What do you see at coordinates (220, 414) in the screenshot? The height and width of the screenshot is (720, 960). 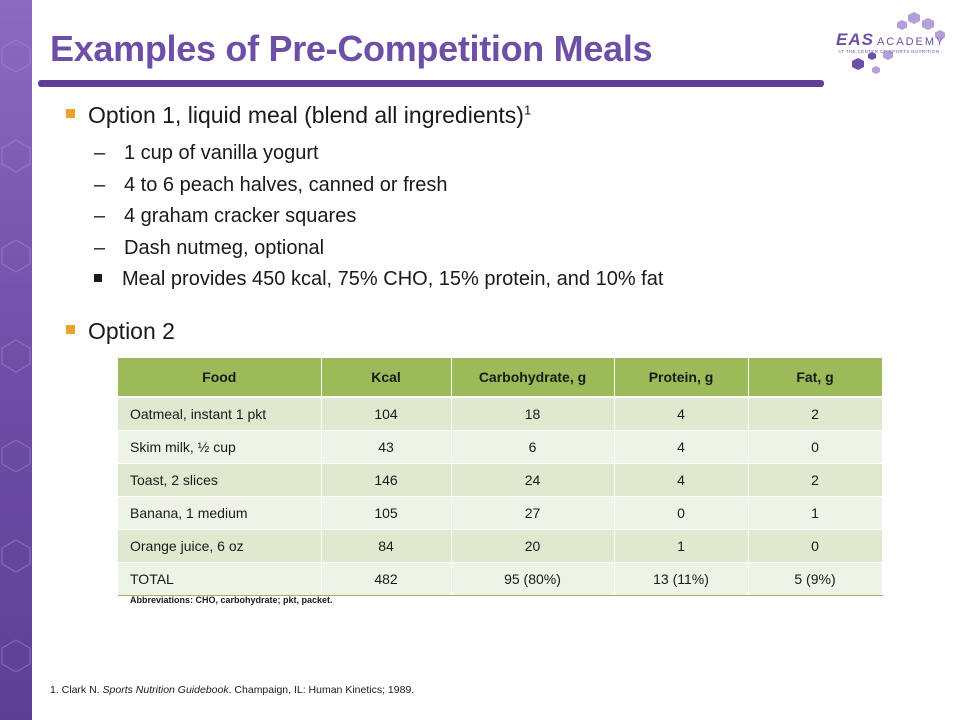 I see `food-cell: Oatmeal, instant 1 pkt` at bounding box center [220, 414].